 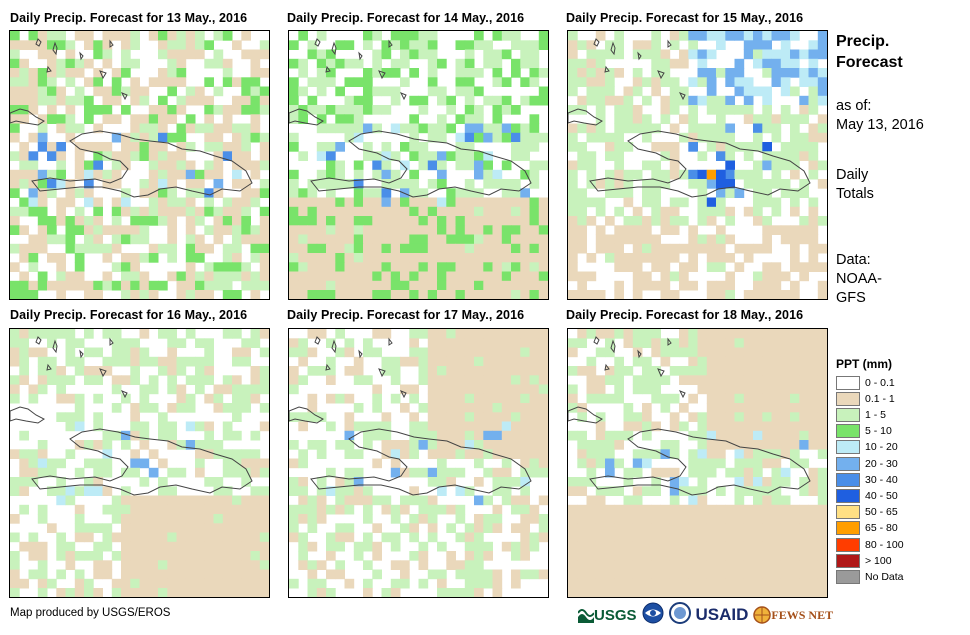 I want to click on legend-item: > 100, so click(x=864, y=560).